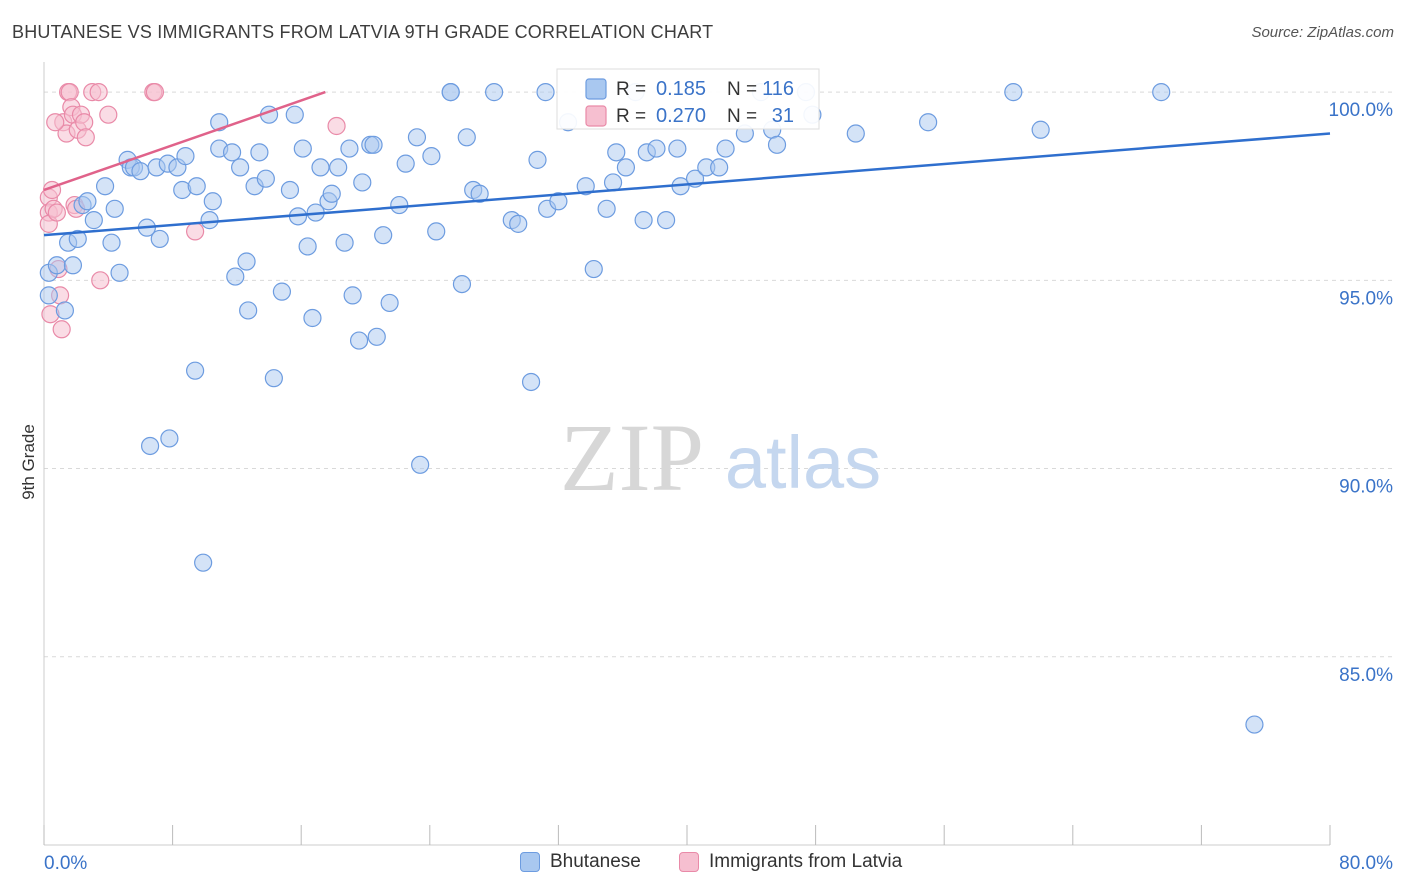 The image size is (1406, 892). Describe the element at coordinates (1322, 32) in the screenshot. I see `source-credit: Source: ZipAtlas.com` at that location.